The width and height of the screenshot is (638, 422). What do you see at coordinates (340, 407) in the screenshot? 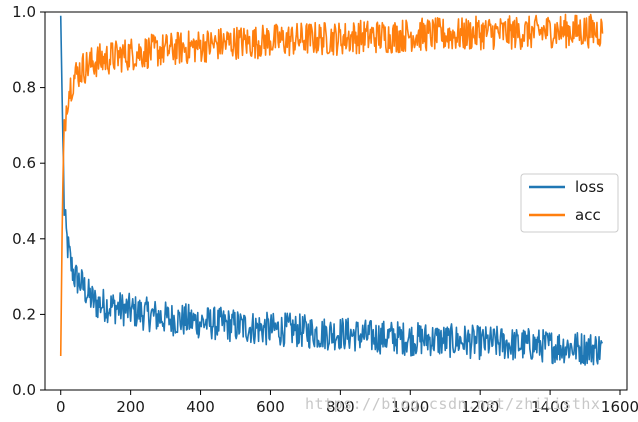
I see `x-tick-label: 800` at bounding box center [340, 407].